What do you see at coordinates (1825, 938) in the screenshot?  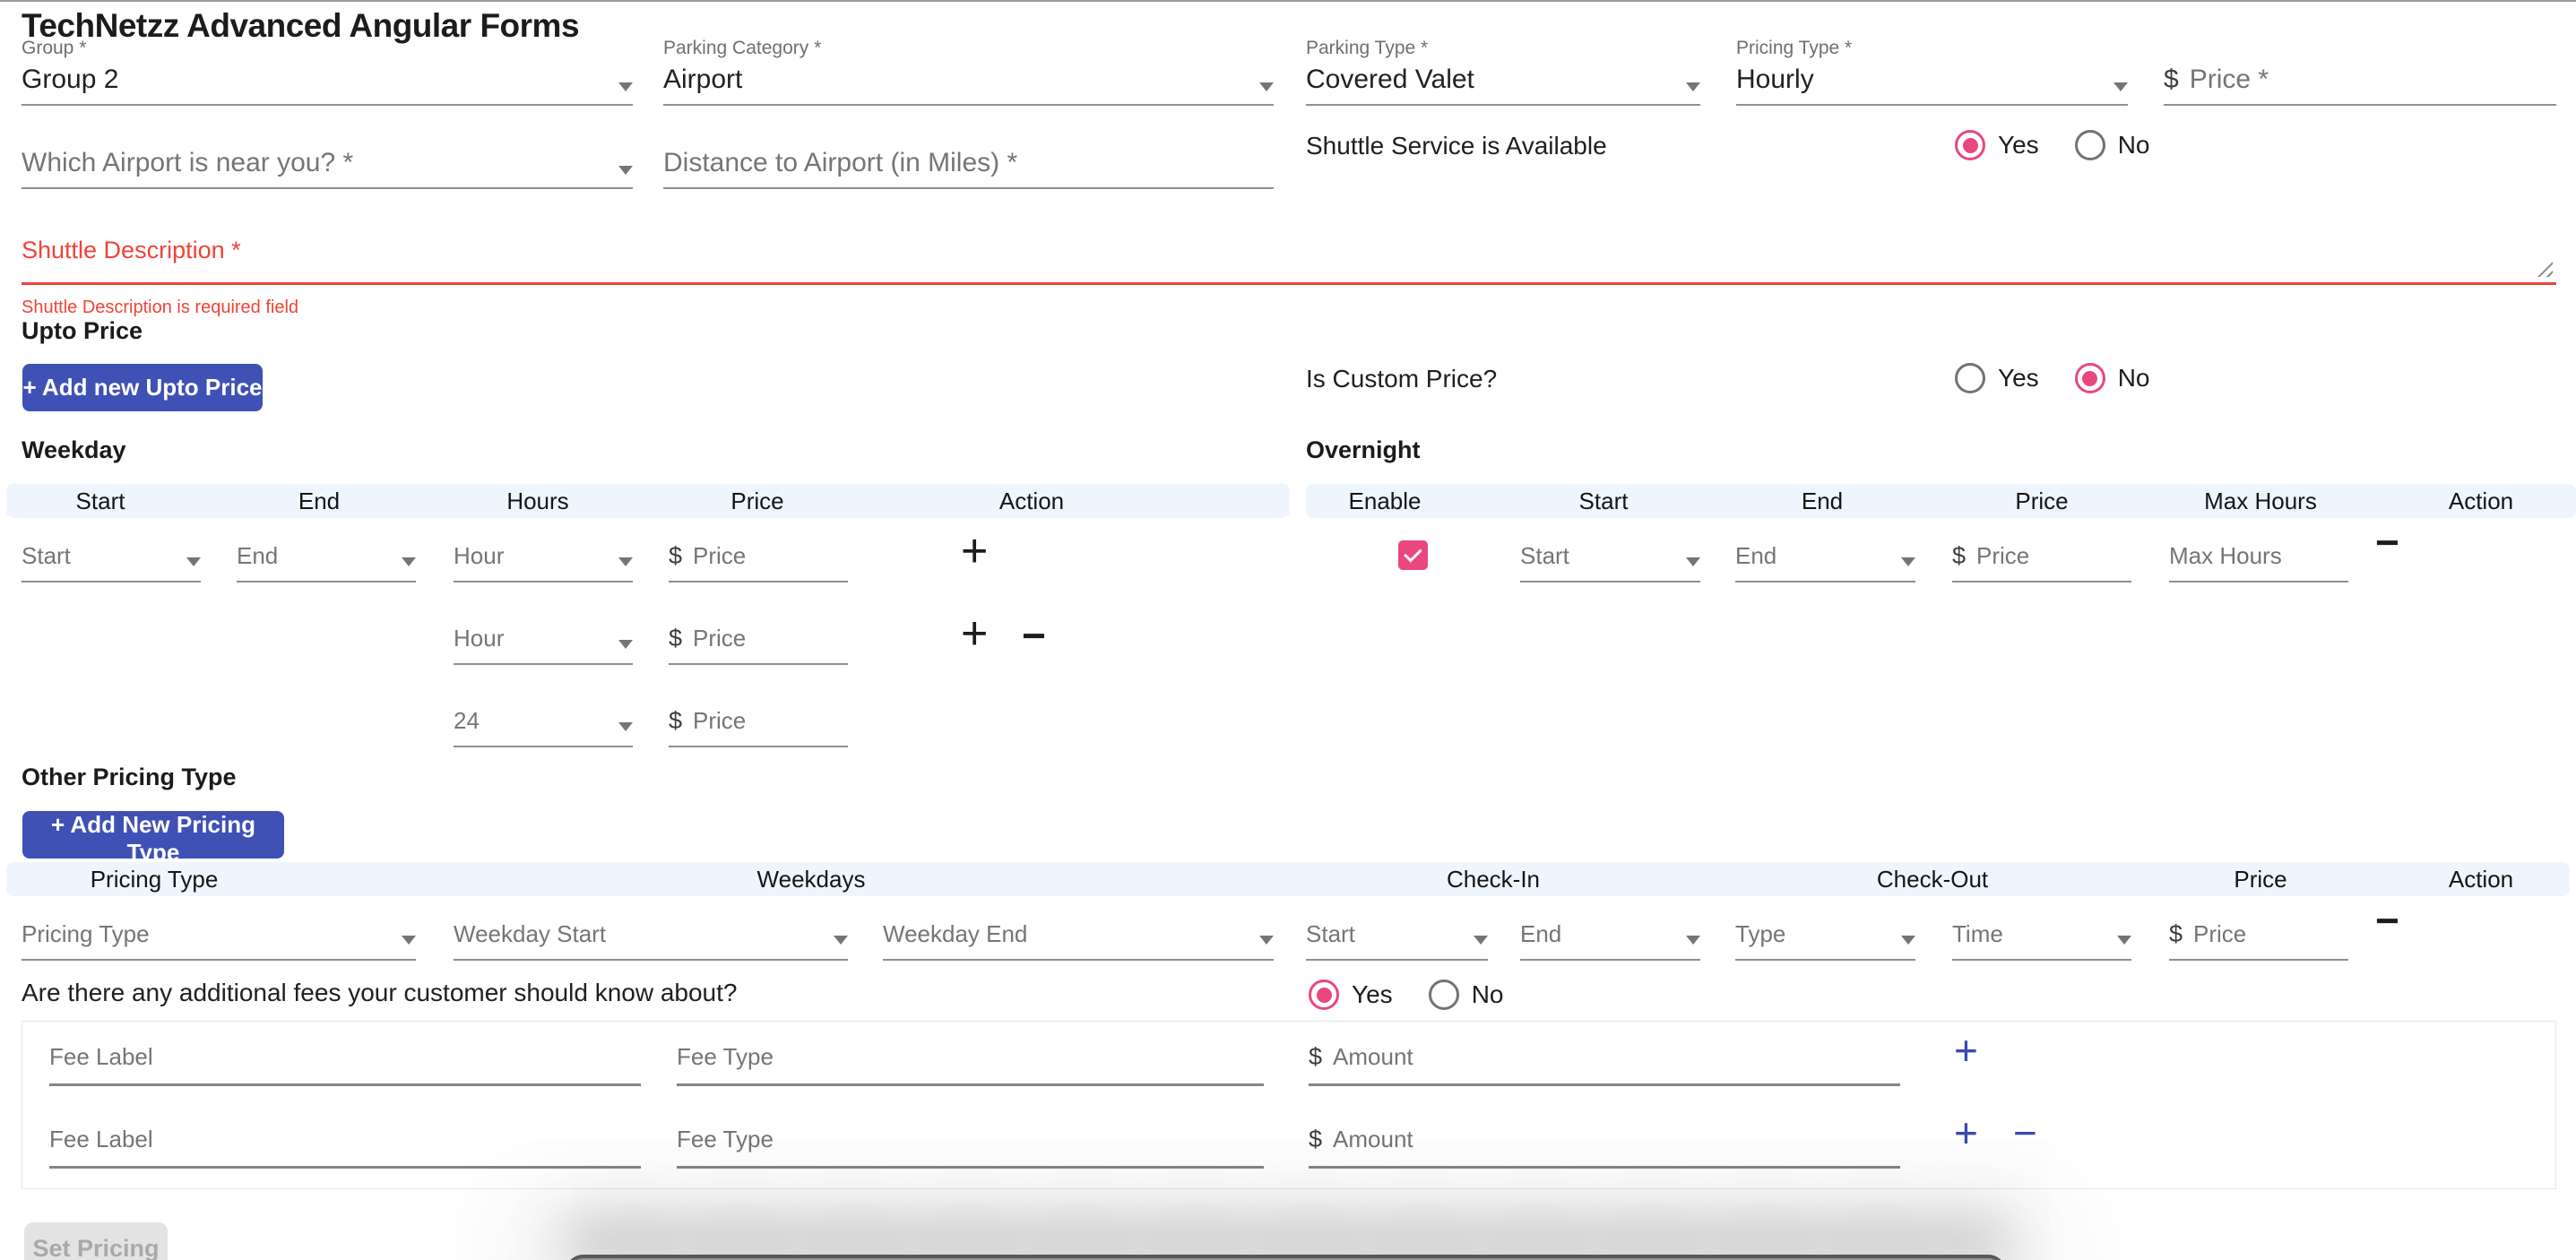 I see `checkout-type-select: Type` at bounding box center [1825, 938].